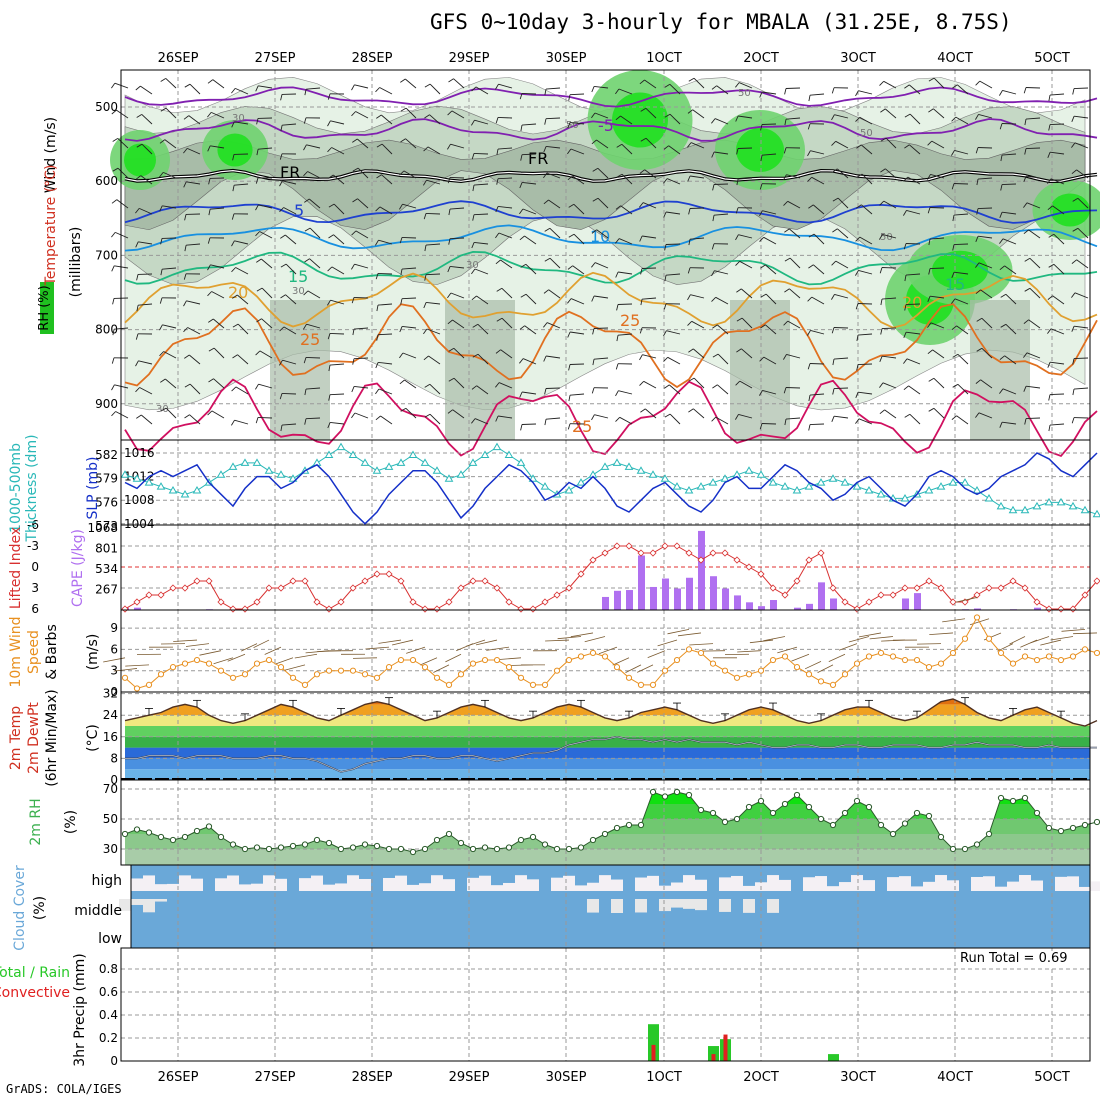 The width and height of the screenshot is (1100, 1100). Describe the element at coordinates (16, 568) in the screenshot. I see `axis-label: Lifted Index` at that location.